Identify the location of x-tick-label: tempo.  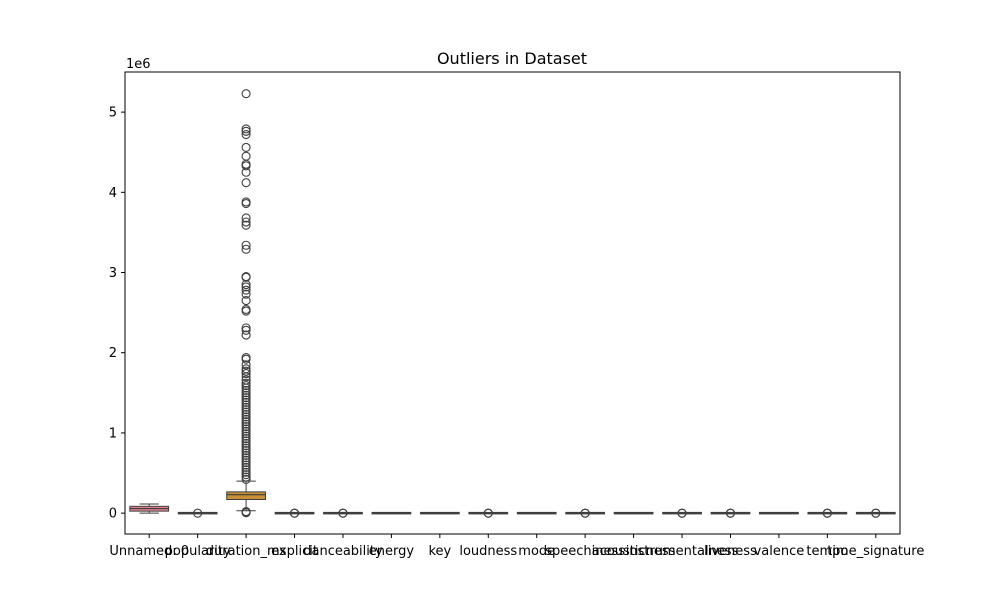
(827, 551).